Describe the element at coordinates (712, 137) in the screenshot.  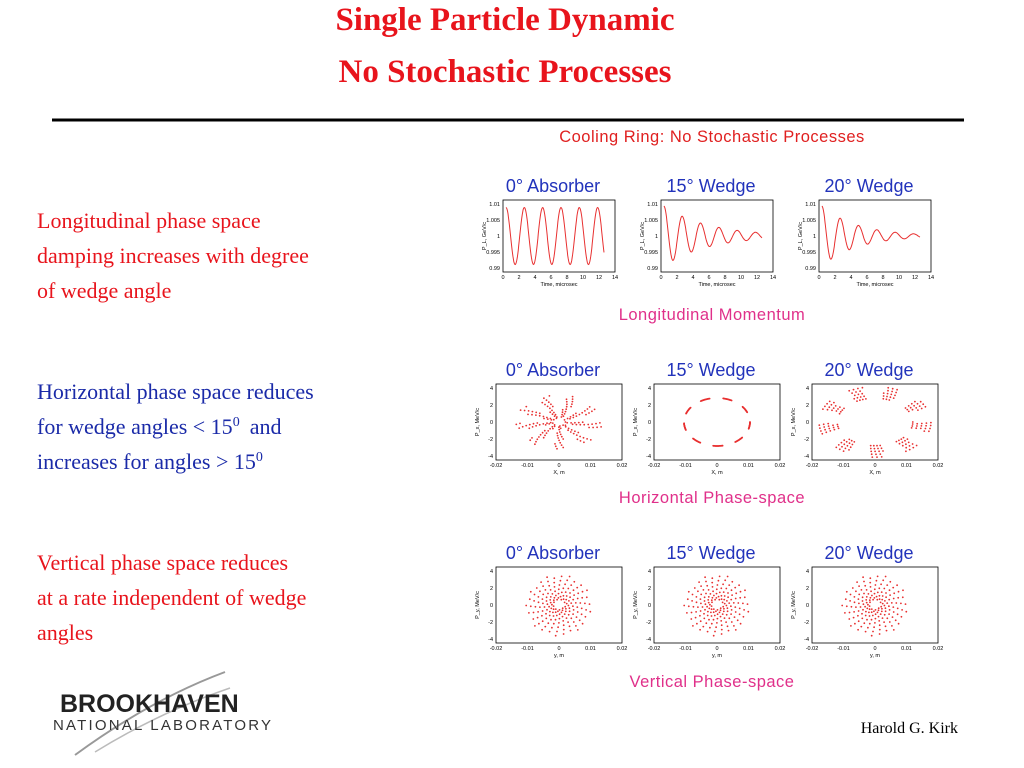
I see `figure-title: Cooling Ring: No Stochastic Processes` at that location.